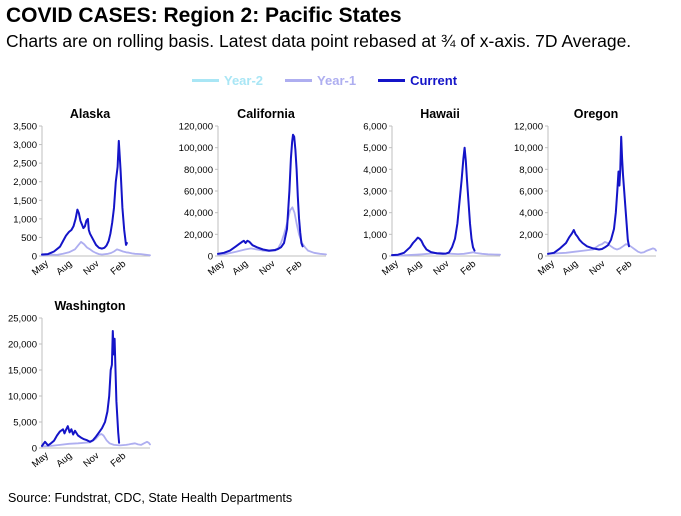 The height and width of the screenshot is (516, 681). What do you see at coordinates (434, 80) in the screenshot?
I see `legend-label-current: Current` at bounding box center [434, 80].